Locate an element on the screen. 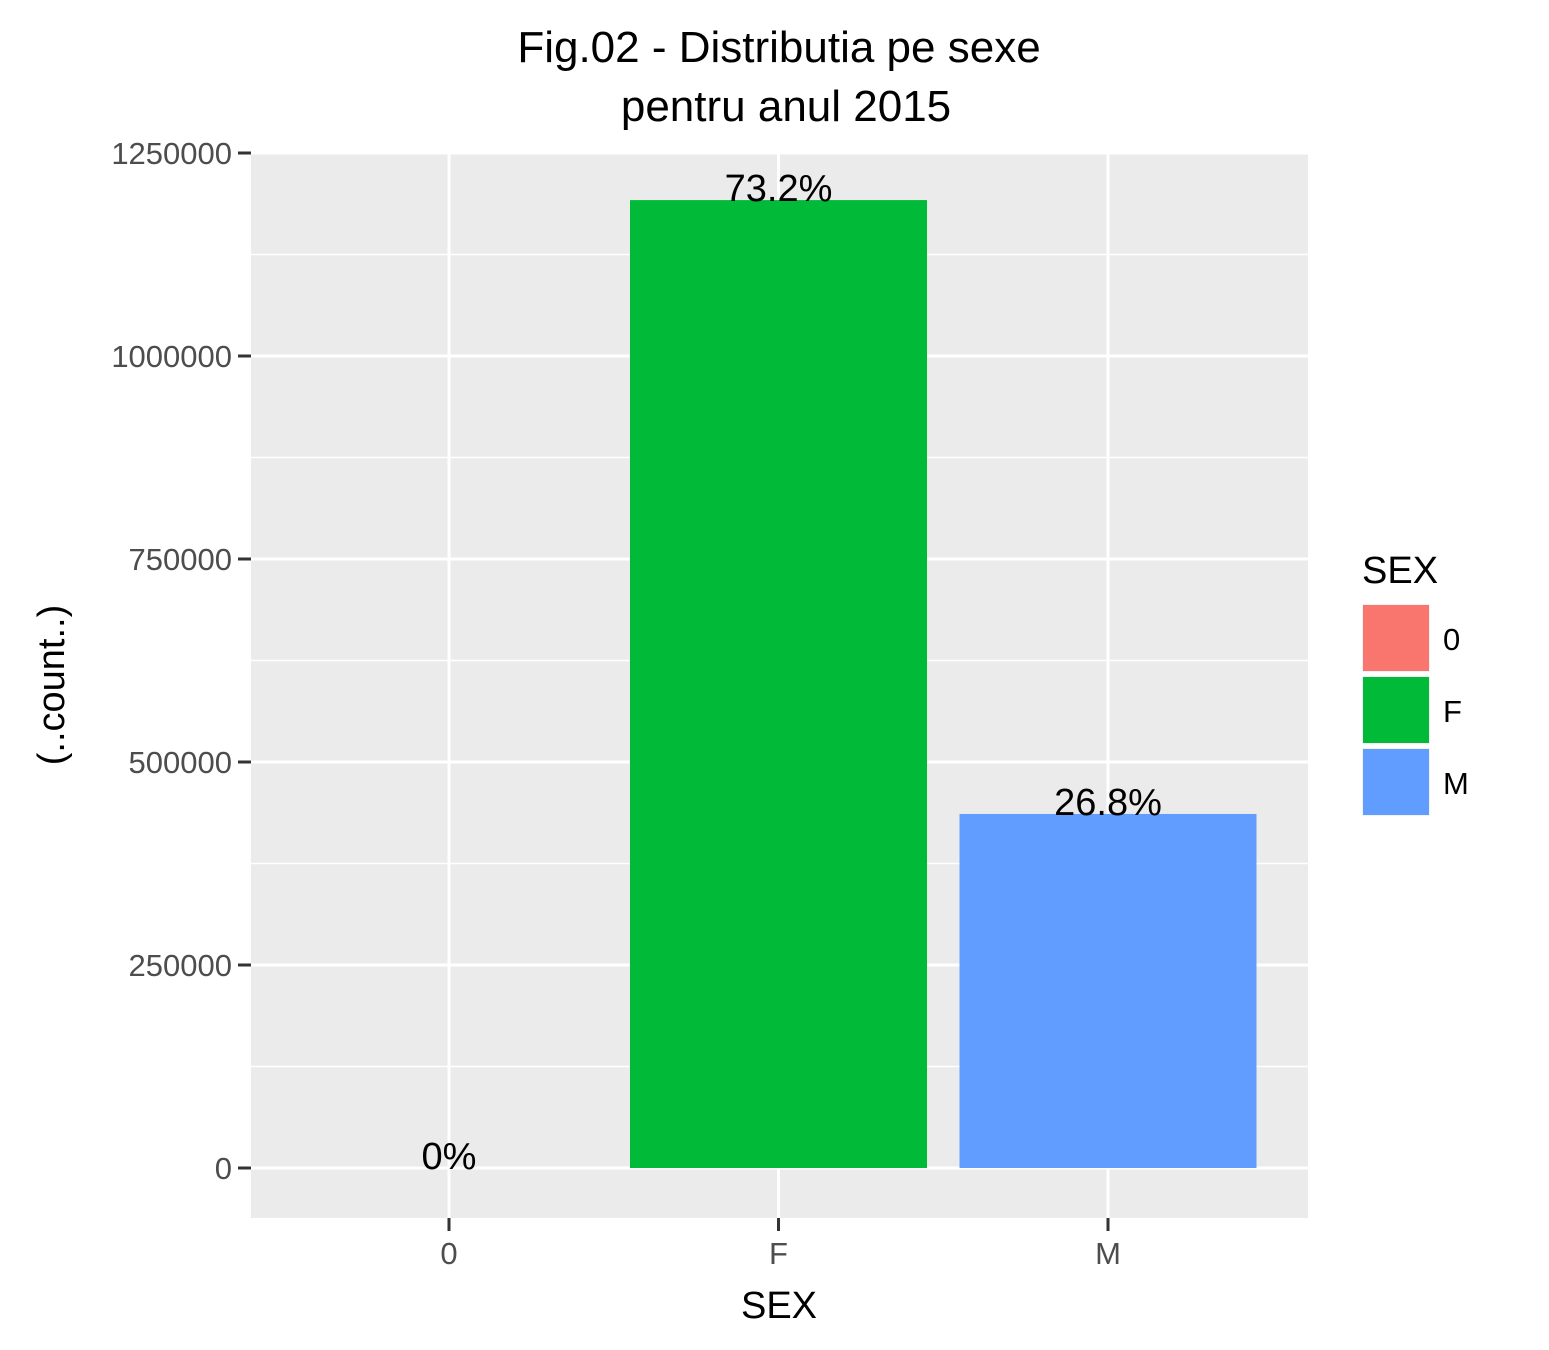  data-label-0: 0% is located at coordinates (449, 1157).